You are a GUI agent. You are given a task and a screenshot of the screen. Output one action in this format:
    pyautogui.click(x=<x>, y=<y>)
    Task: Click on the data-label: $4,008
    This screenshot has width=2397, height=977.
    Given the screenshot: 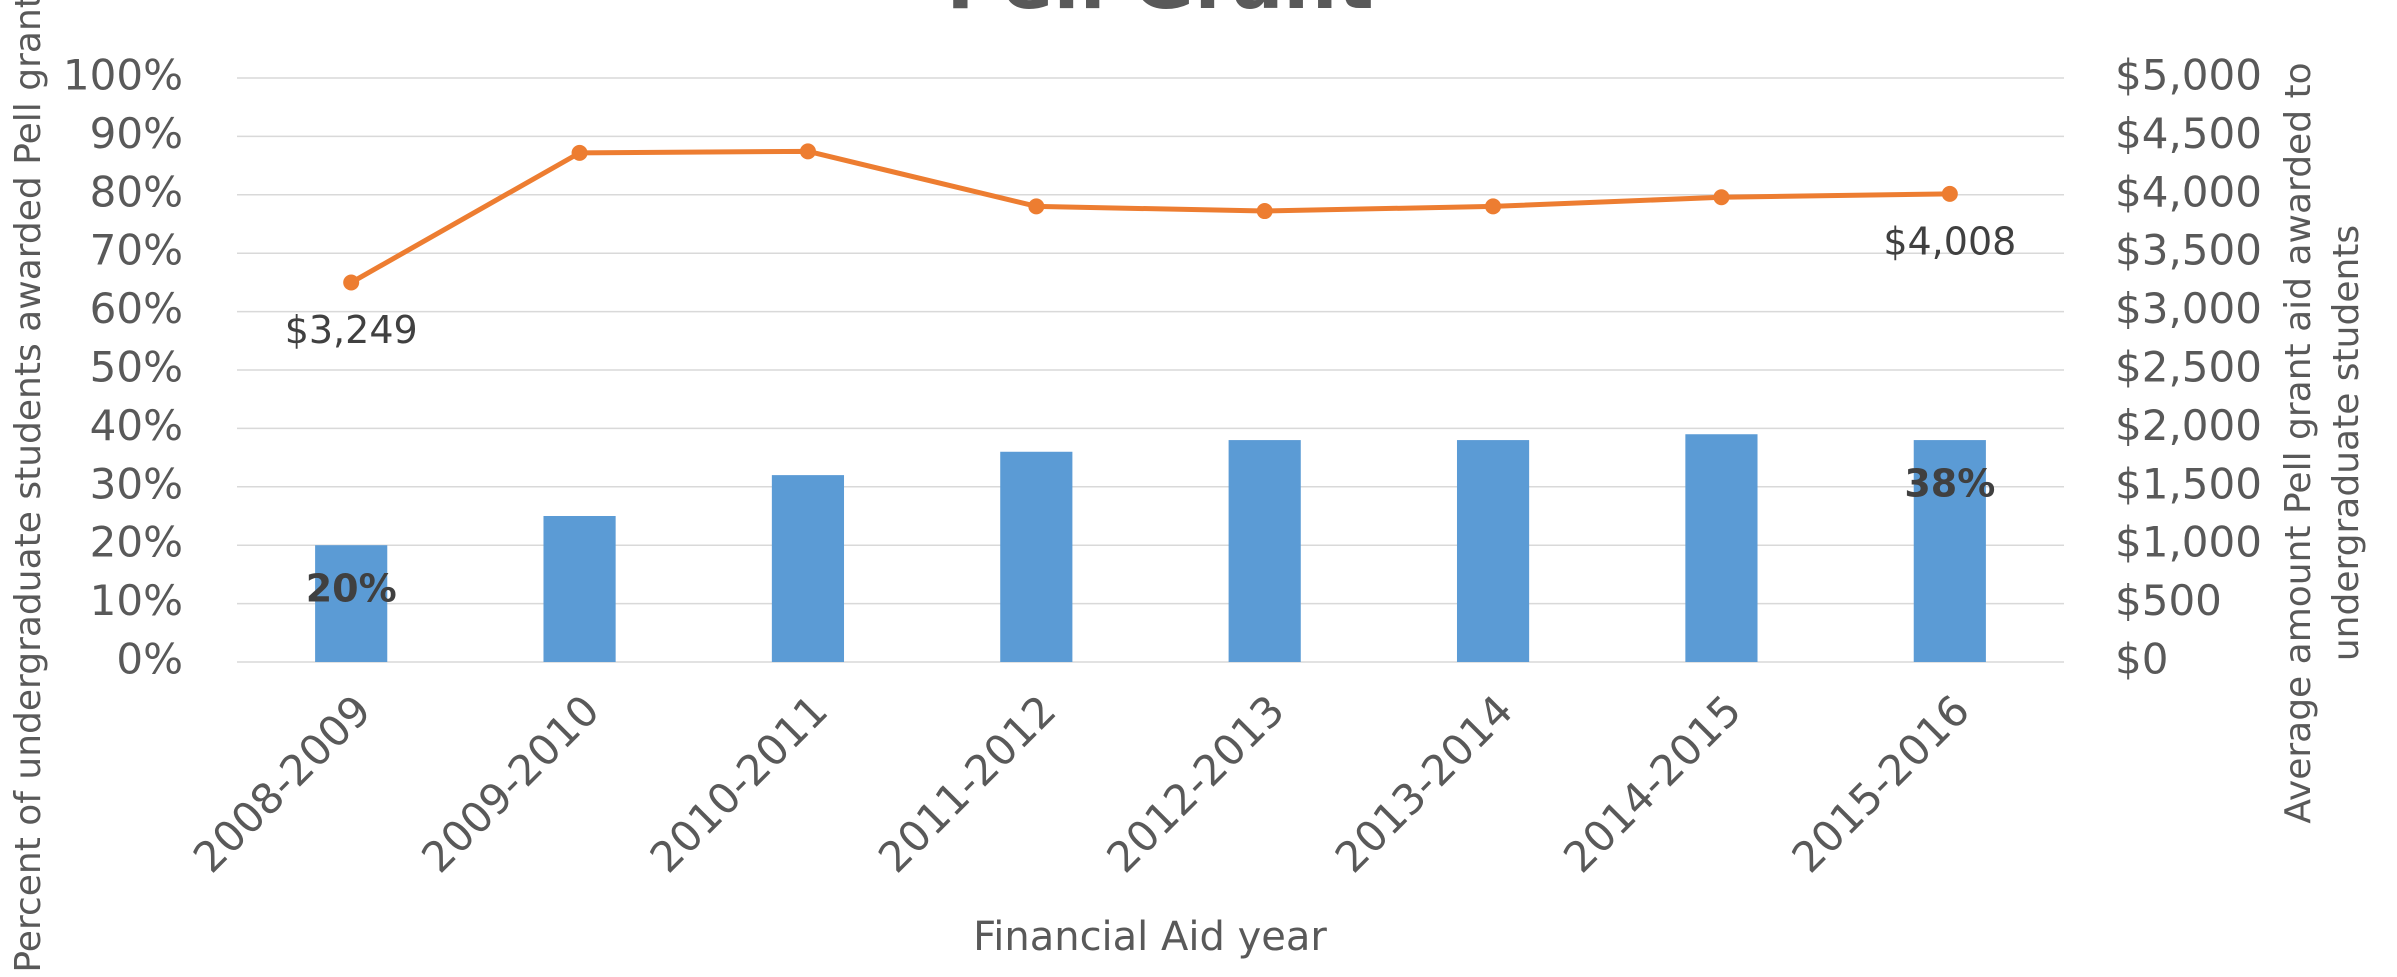 What is the action you would take?
    pyautogui.click(x=1949, y=241)
    